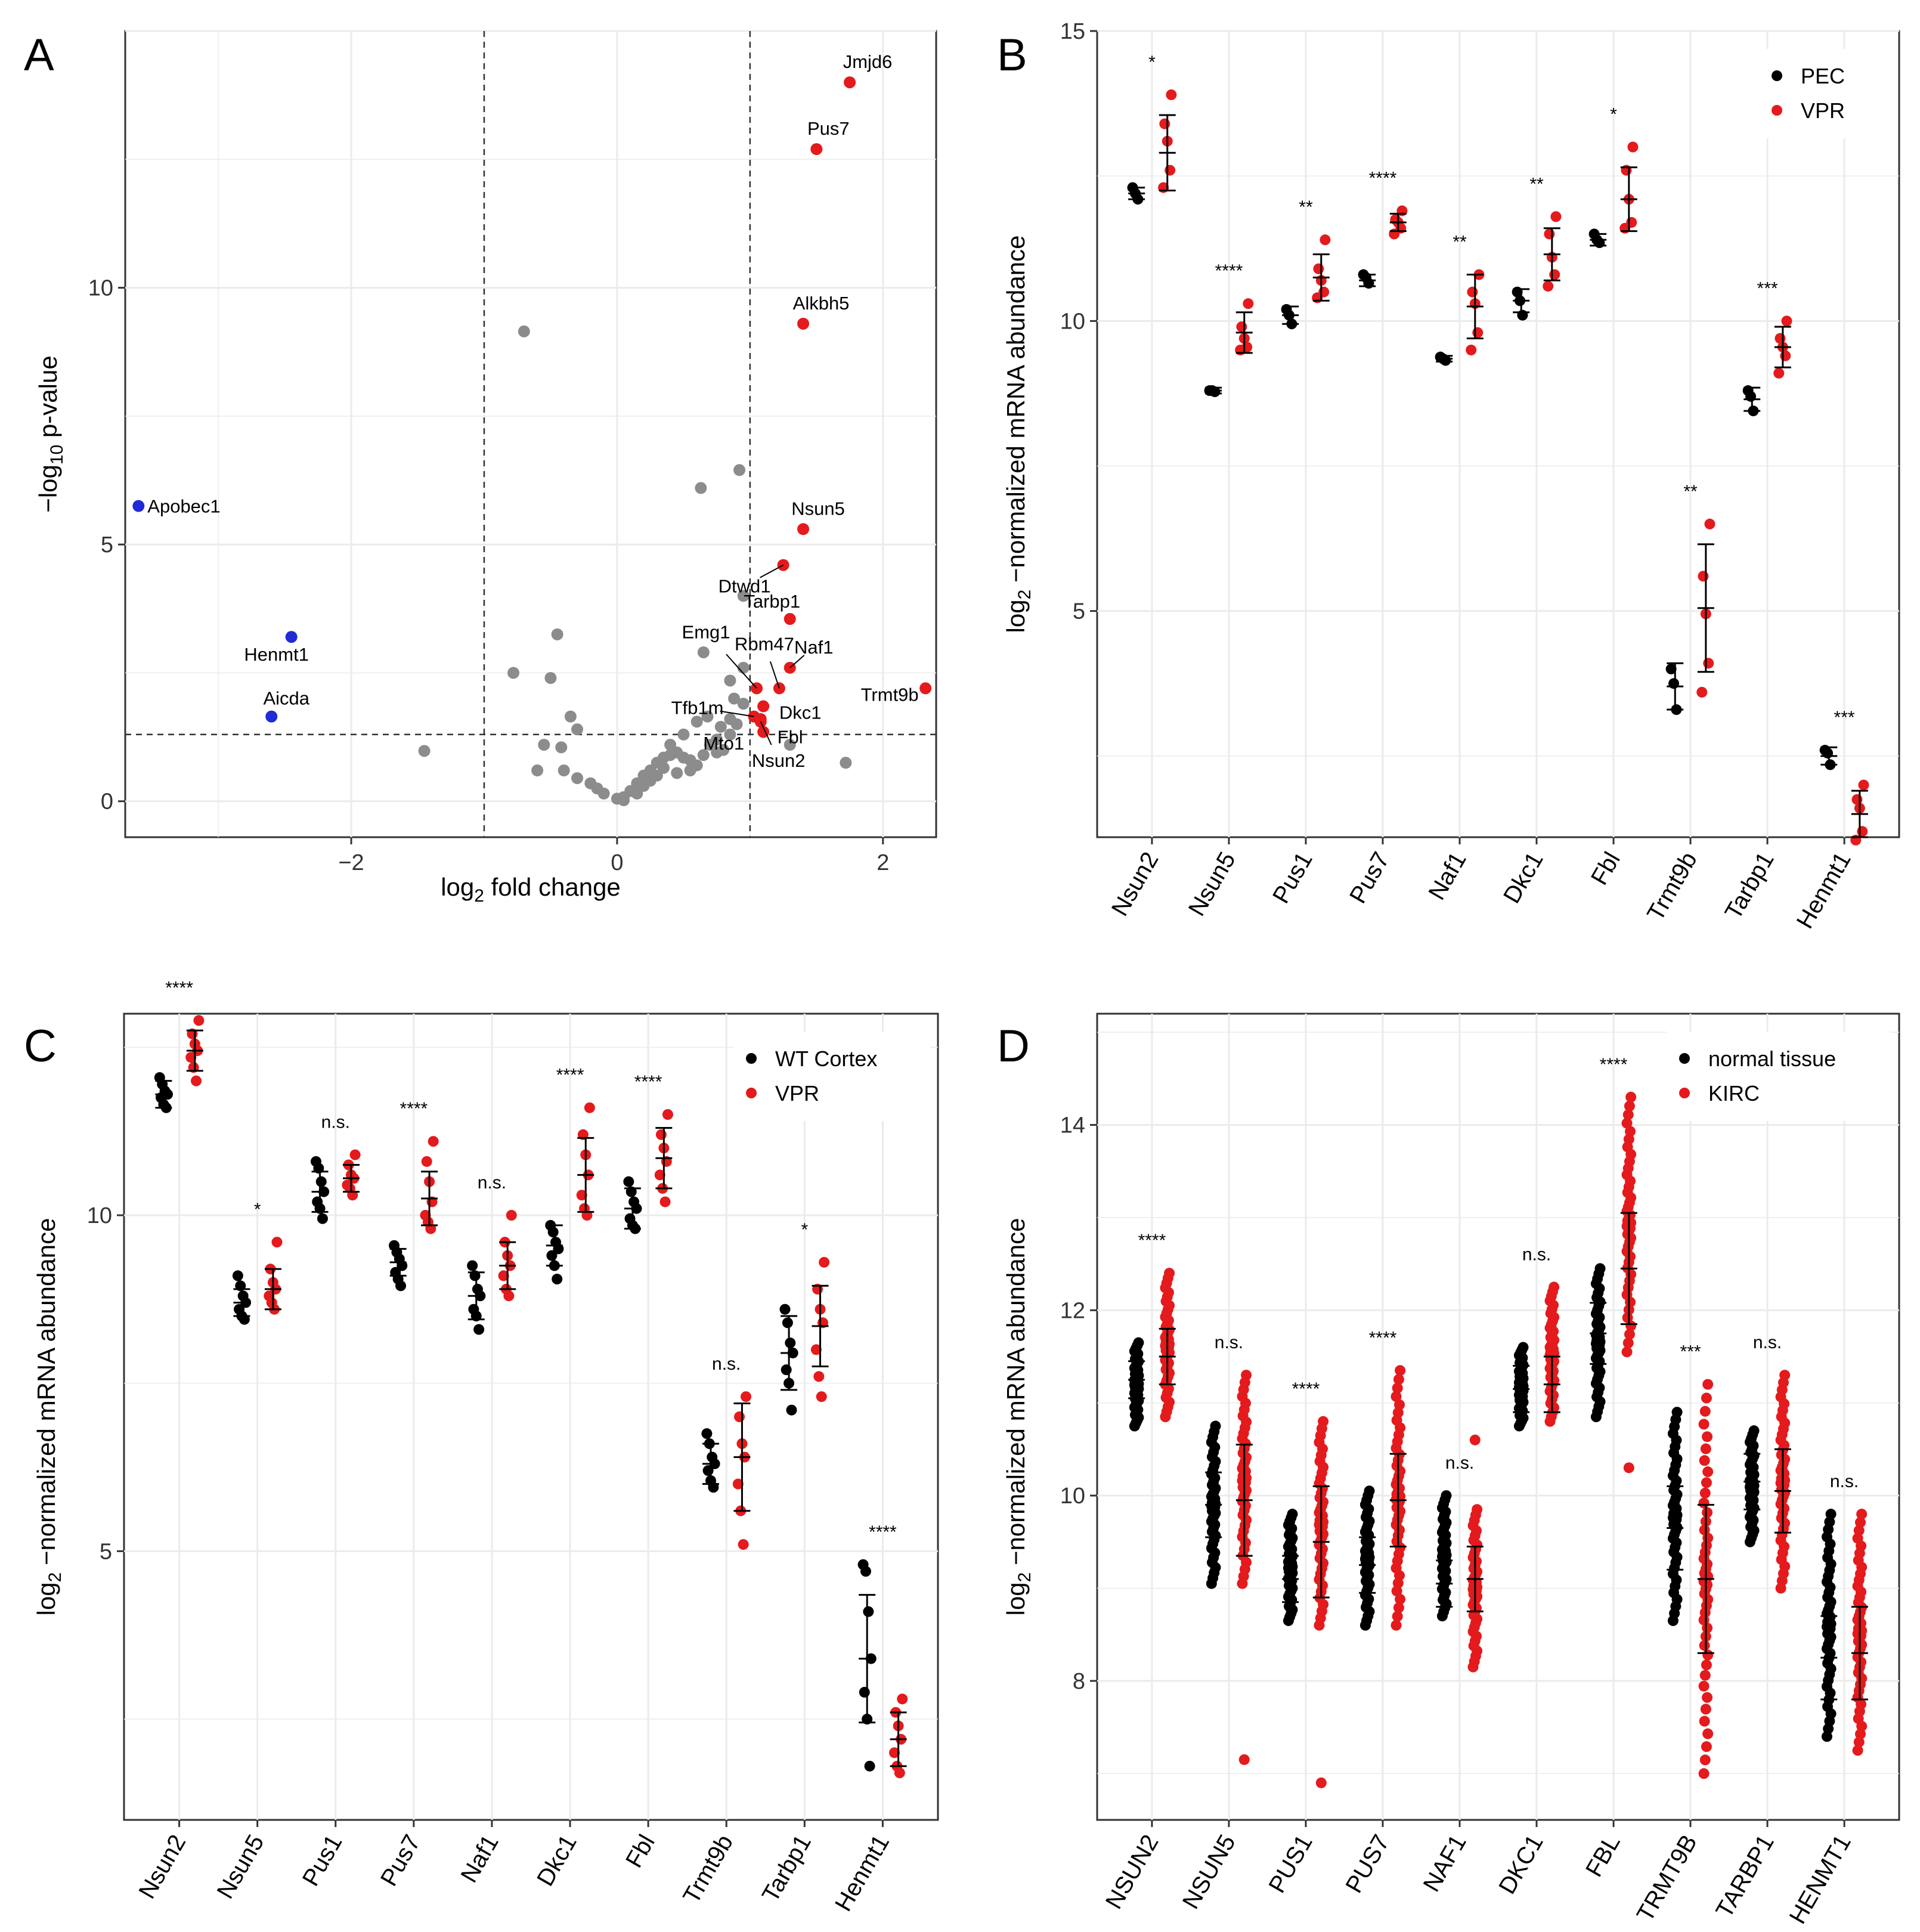 Image resolution: width=1920 pixels, height=1932 pixels. Describe the element at coordinates (1690, 492) in the screenshot. I see `significance-label: **` at that location.